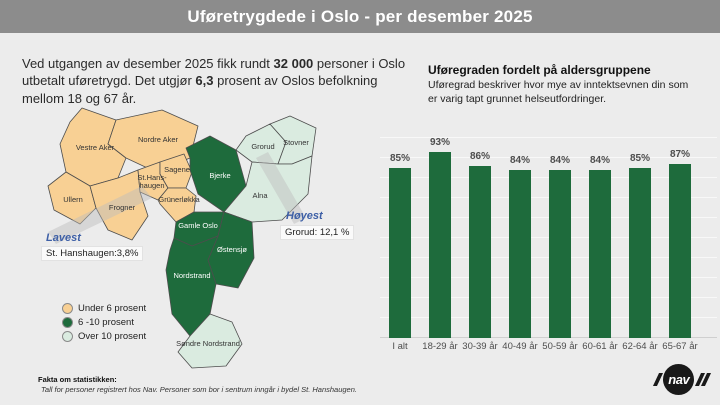 This screenshot has height=405, width=720. Describe the element at coordinates (439, 142) in the screenshot. I see `bar-value-label: 93%` at that location.